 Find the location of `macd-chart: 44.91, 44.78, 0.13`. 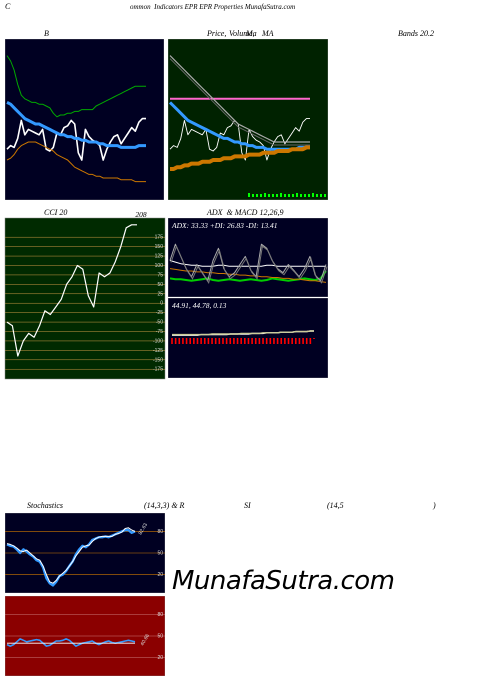

macd-chart: 44.91, 44.78, 0.13 is located at coordinates (248, 338).